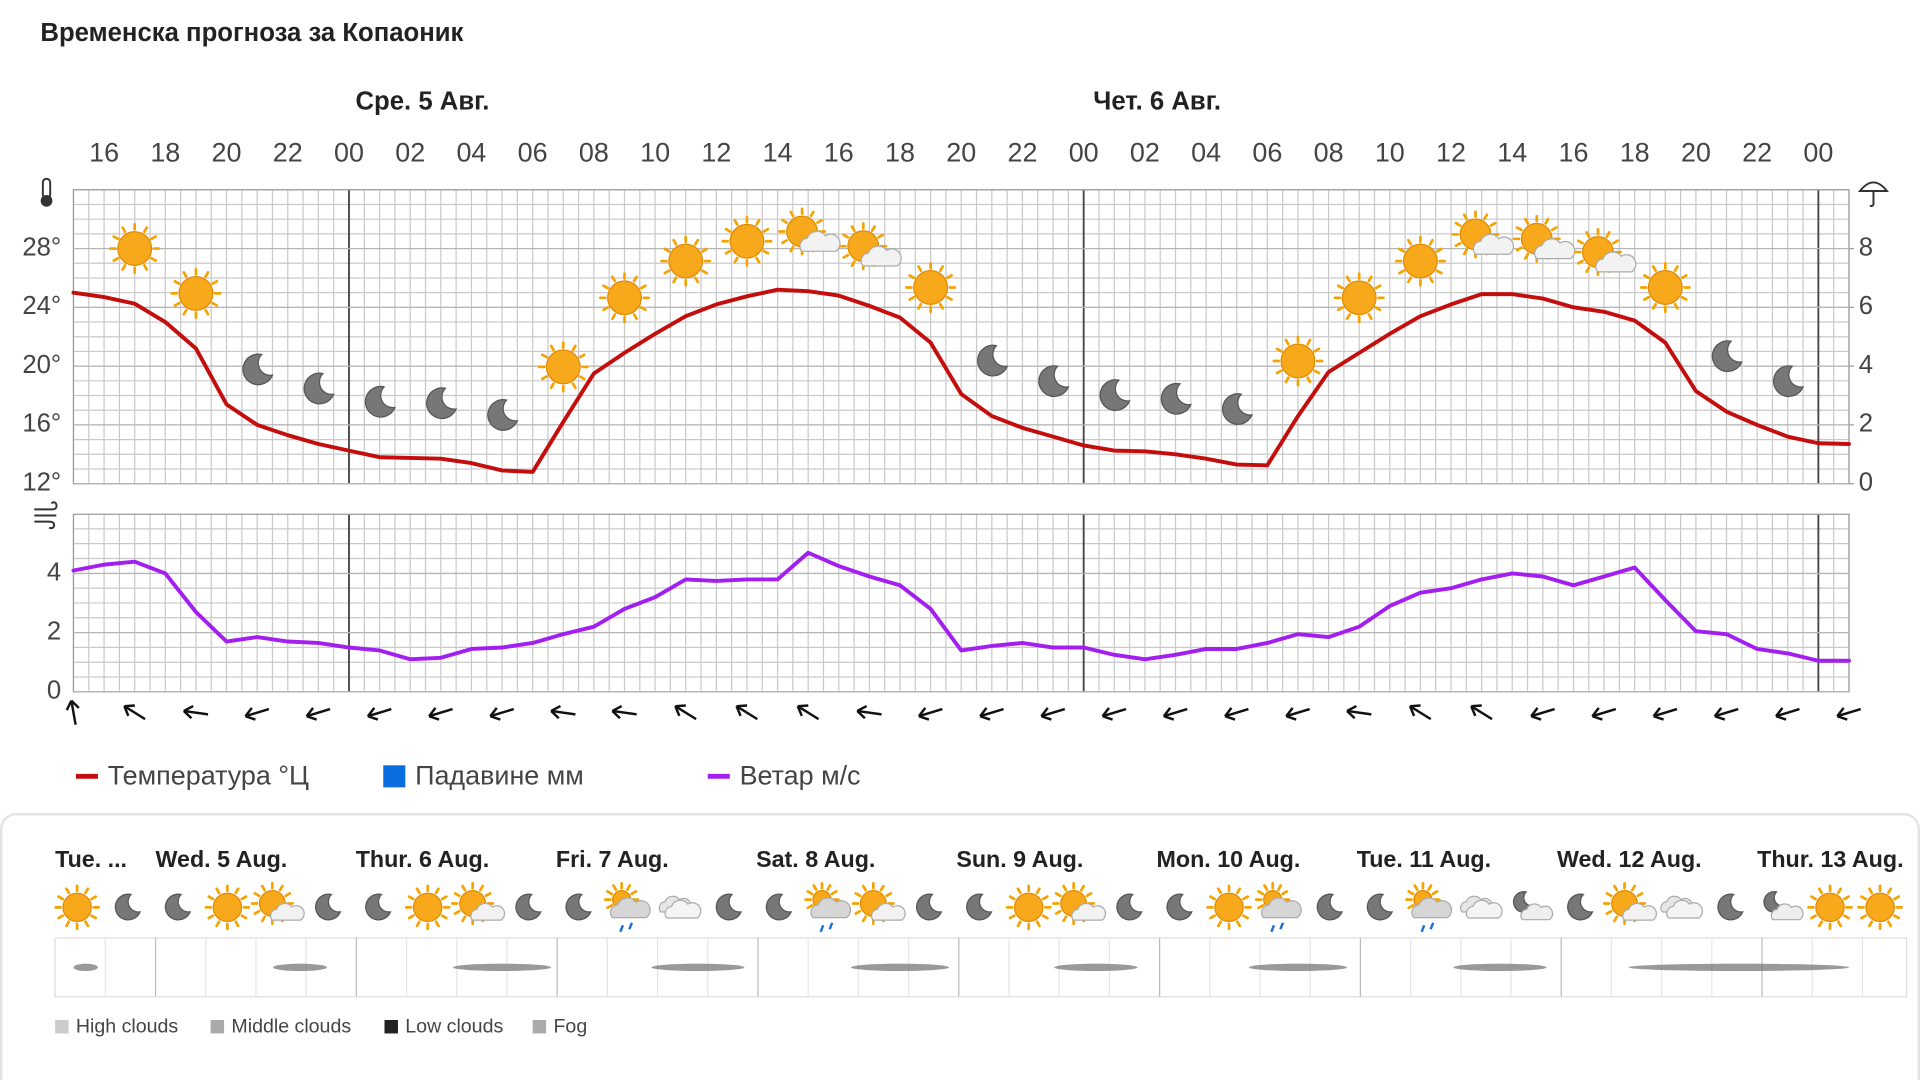 Image resolution: width=1920 pixels, height=1080 pixels. What do you see at coordinates (1866, 424) in the screenshot?
I see `y2-tick-label: 2` at bounding box center [1866, 424].